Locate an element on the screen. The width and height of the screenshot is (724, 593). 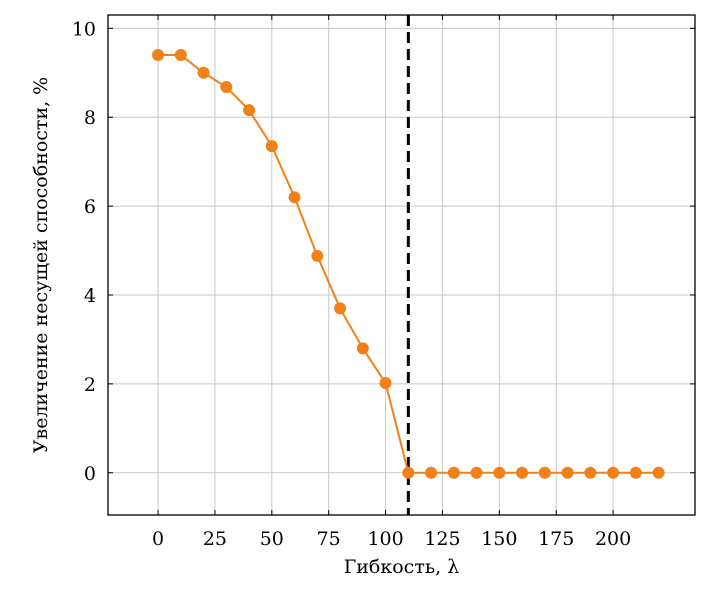
x-tick-label: 175 is located at coordinates (556, 539).